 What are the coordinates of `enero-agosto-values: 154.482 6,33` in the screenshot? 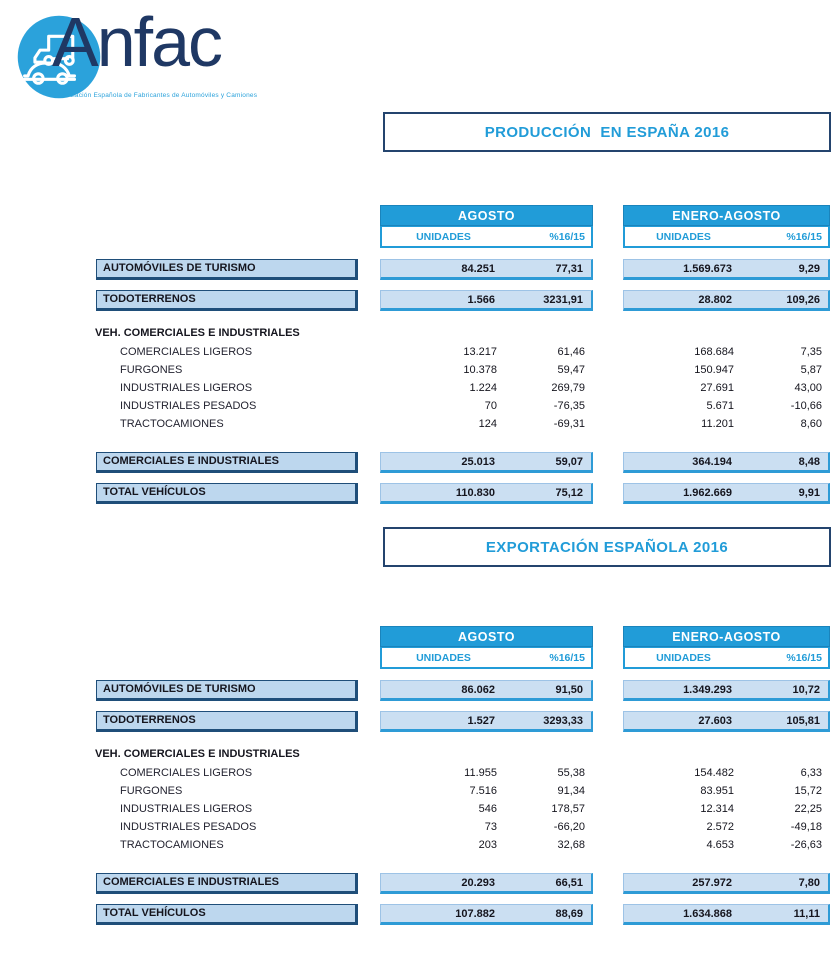 It's located at (726, 773).